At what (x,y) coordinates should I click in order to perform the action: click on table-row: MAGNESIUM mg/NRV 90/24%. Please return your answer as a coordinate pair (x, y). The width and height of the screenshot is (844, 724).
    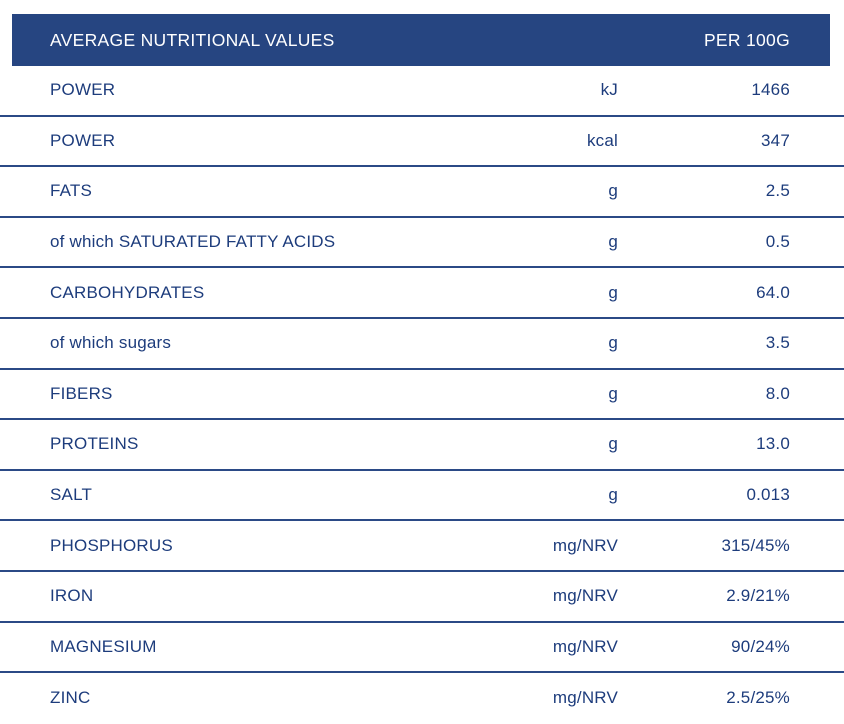
    Looking at the image, I should click on (422, 648).